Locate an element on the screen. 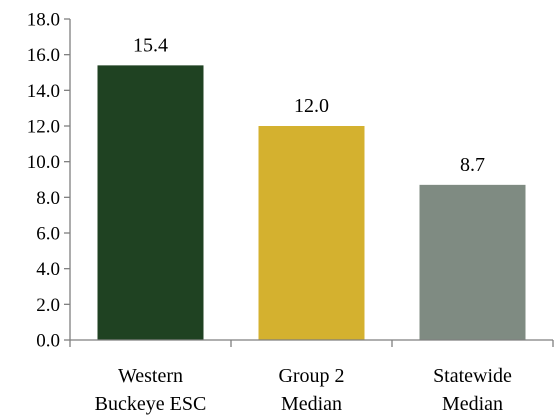 The height and width of the screenshot is (419, 557). y-tick-label: 12.0 is located at coordinates (43, 127).